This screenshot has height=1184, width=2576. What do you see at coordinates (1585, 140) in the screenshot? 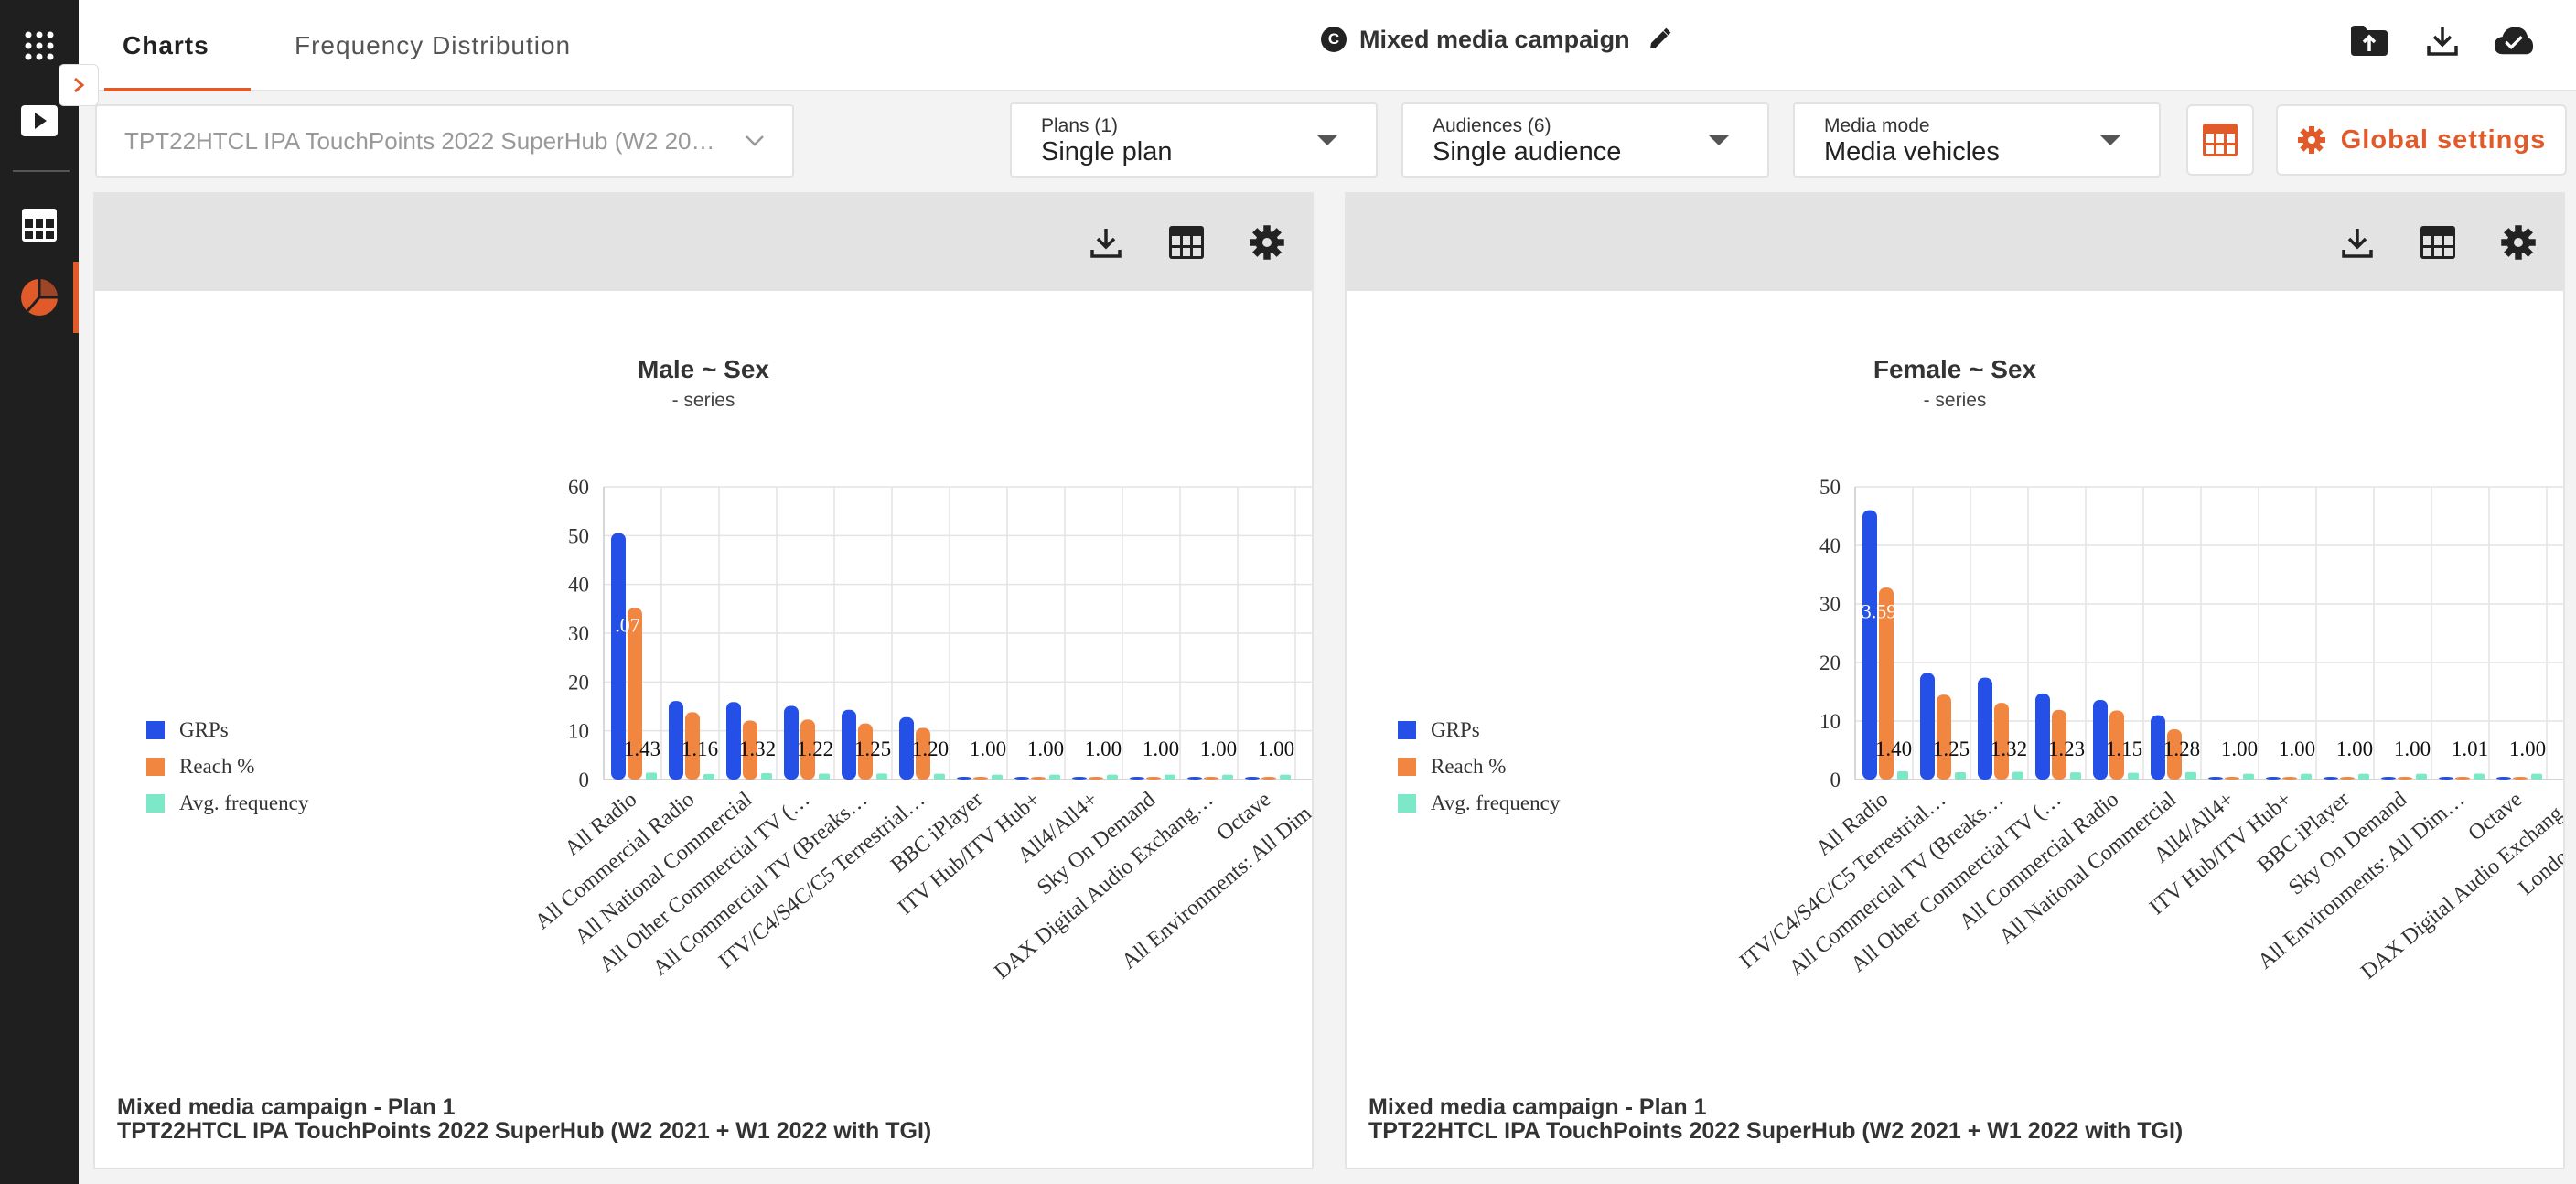
I see `audiences-dropdown: Audiences (6) Single audience` at bounding box center [1585, 140].